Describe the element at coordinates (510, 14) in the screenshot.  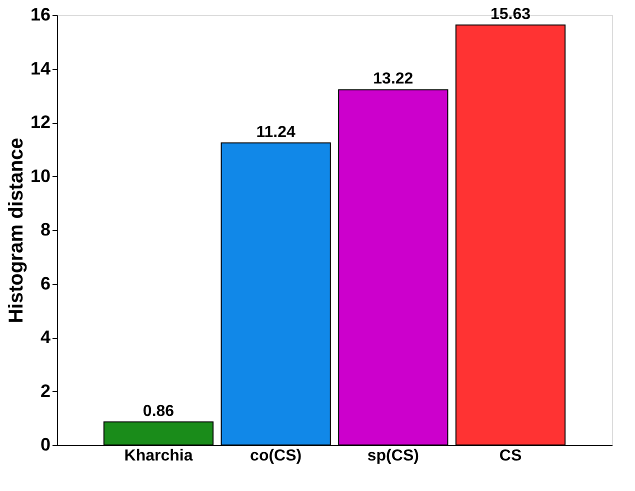
I see `data-label: 15.63` at that location.